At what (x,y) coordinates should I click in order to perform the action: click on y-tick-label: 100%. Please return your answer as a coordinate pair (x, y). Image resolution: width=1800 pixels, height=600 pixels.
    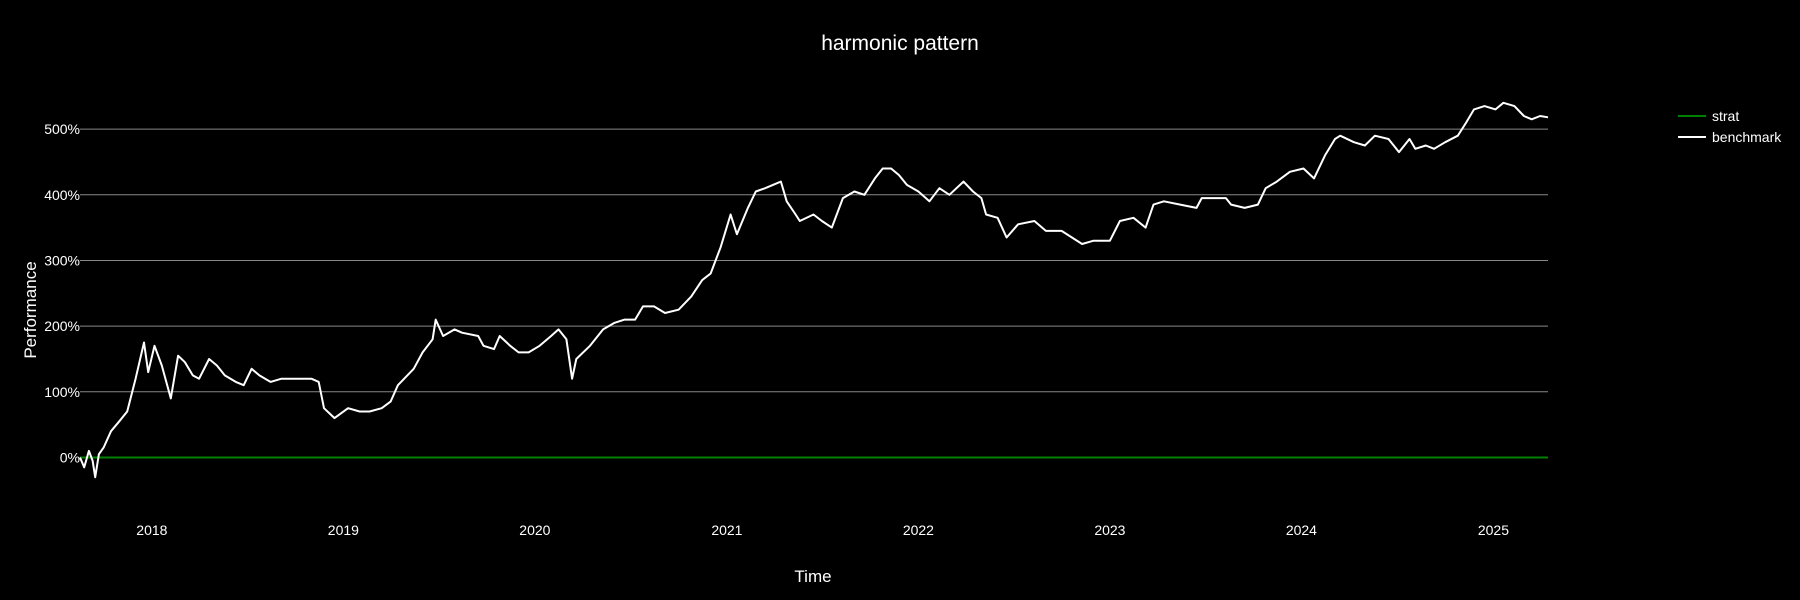
    Looking at the image, I should click on (62, 392).